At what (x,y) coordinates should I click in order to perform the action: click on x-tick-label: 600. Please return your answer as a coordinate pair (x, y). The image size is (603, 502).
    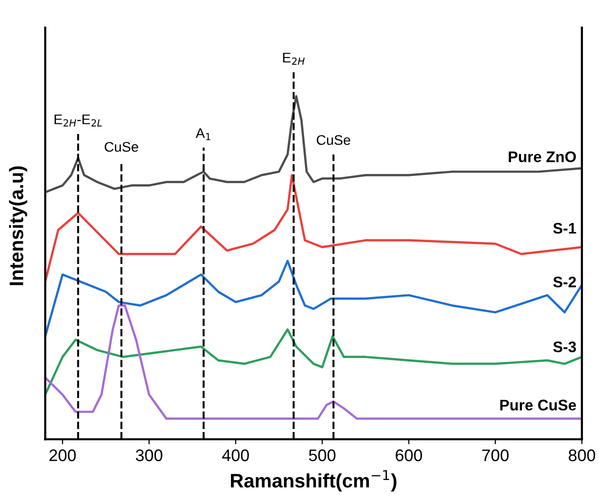
    Looking at the image, I should click on (409, 455).